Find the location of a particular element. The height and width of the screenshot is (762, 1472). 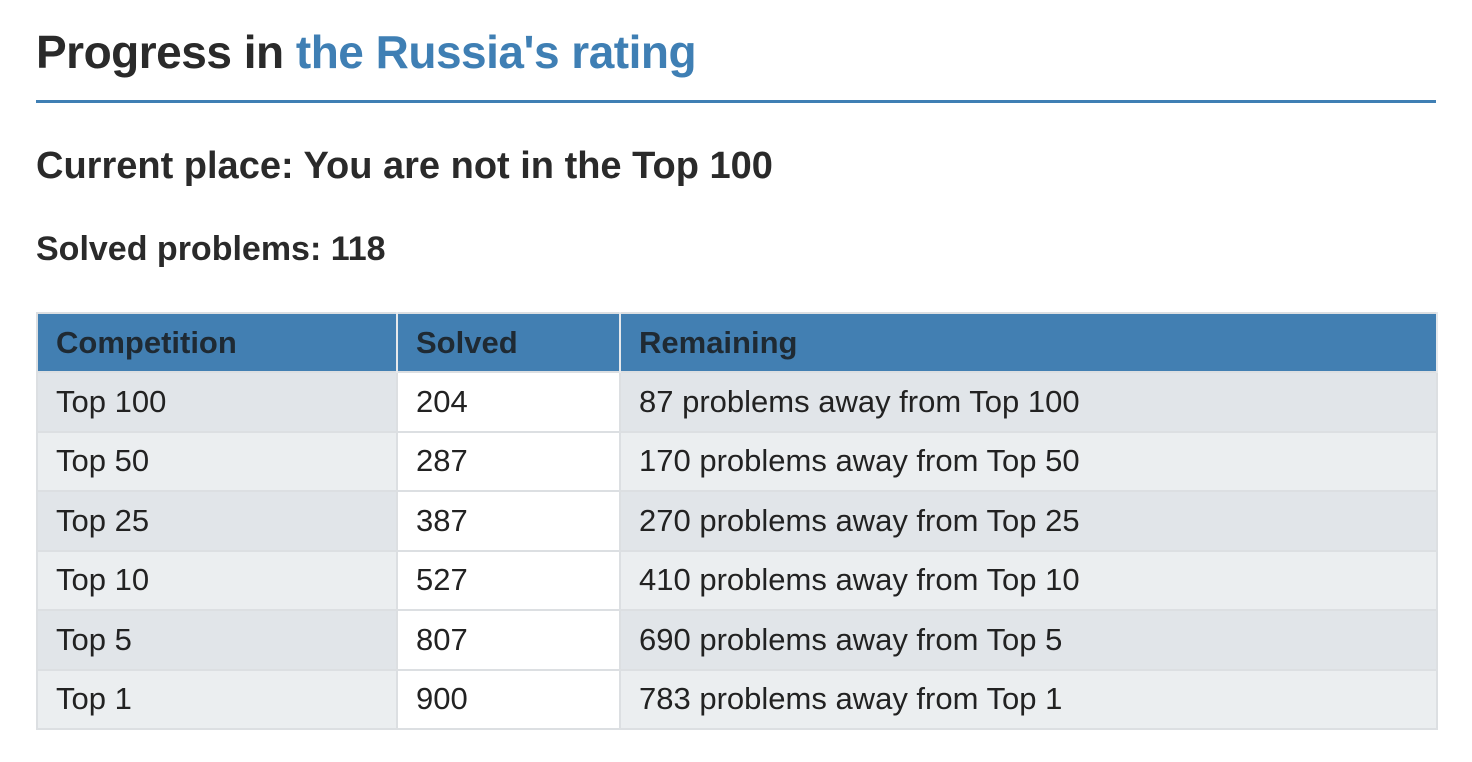

remaining-cell: 170 problems away from Top 50 is located at coordinates (1029, 460).